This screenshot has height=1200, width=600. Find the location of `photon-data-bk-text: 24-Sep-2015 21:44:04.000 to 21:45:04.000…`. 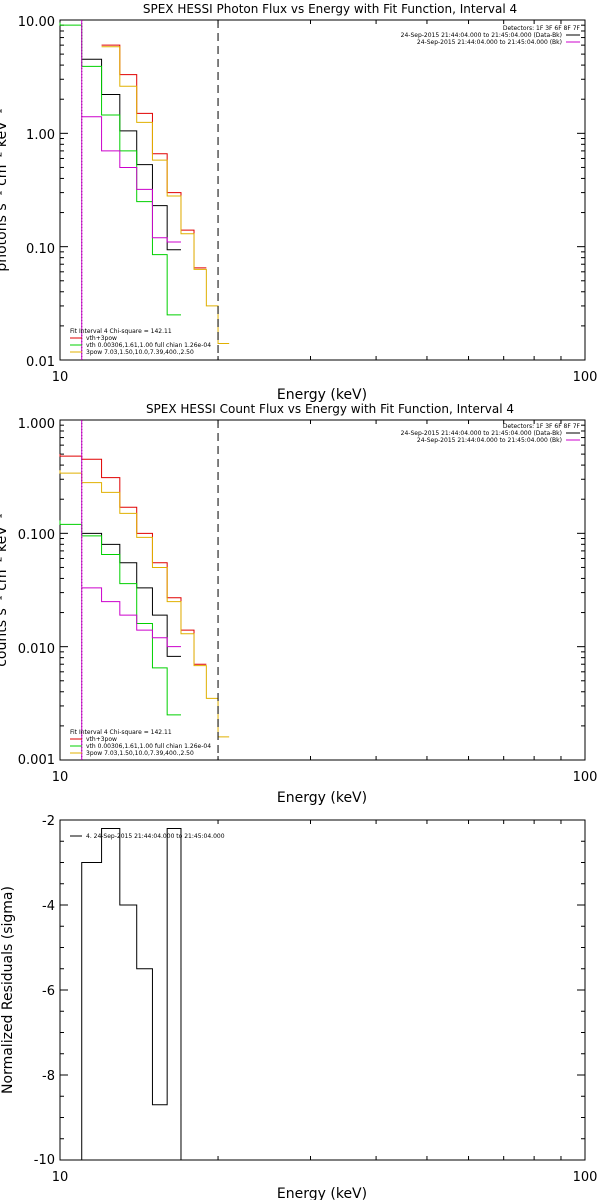

photon-data-bk-text: 24-Sep-2015 21:44:04.000 to 21:45:04.000… is located at coordinates (481, 35).